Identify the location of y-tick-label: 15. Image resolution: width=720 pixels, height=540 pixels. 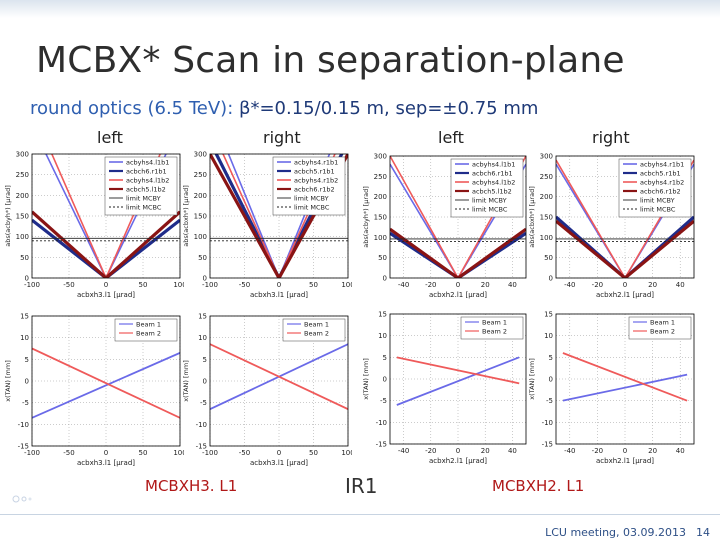
(382, 315).